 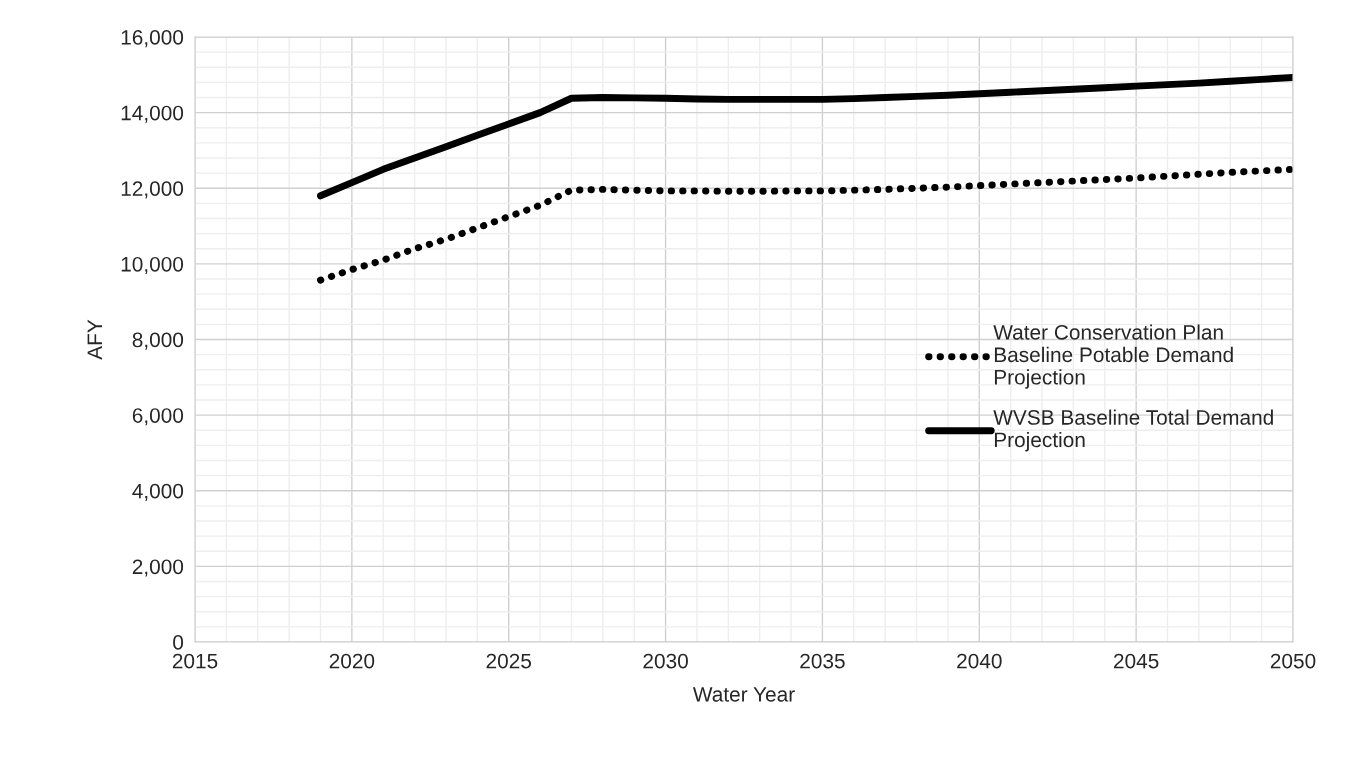 What do you see at coordinates (1136, 661) in the screenshot?
I see `x-tick-label: 2045` at bounding box center [1136, 661].